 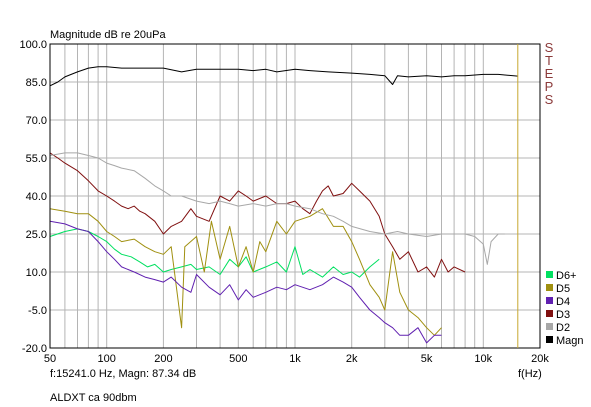 What do you see at coordinates (540, 359) in the screenshot?
I see `x-tick-label: 20k` at bounding box center [540, 359].